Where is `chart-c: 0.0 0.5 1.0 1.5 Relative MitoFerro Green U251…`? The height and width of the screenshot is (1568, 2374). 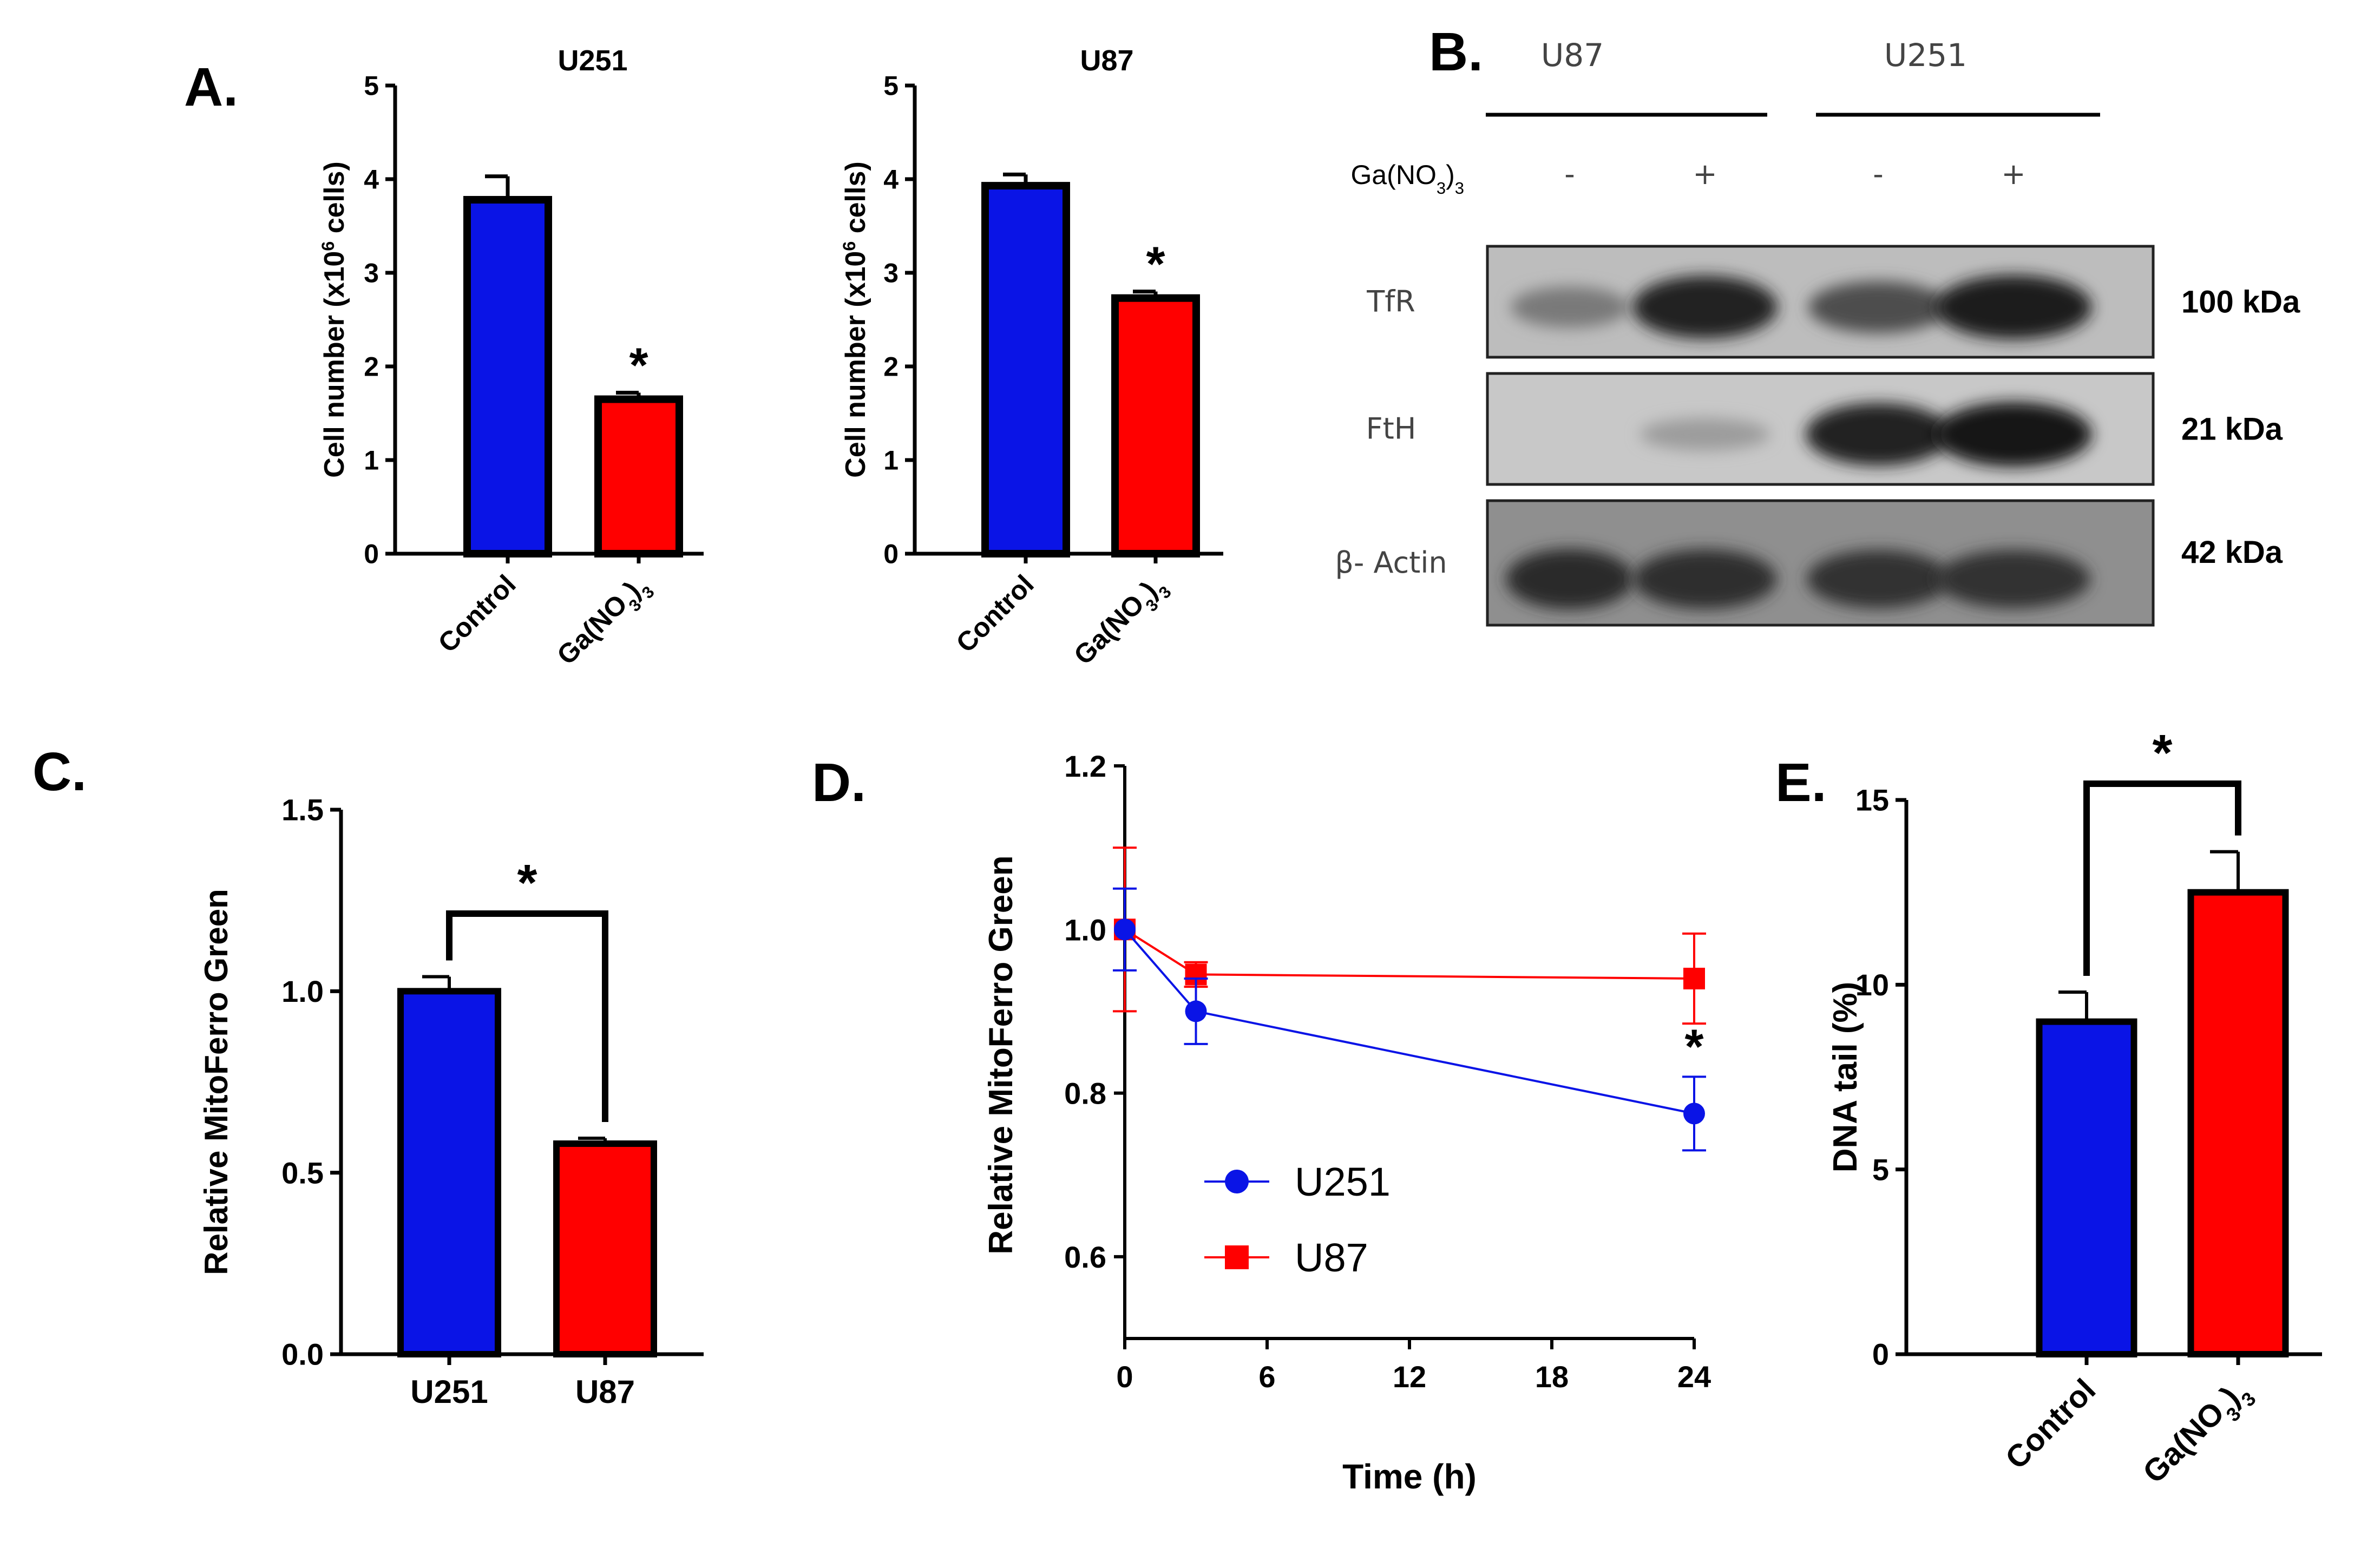 chart-c: 0.0 0.5 1.0 1.5 Relative MitoFerro Green U251… is located at coordinates (451, 1101).